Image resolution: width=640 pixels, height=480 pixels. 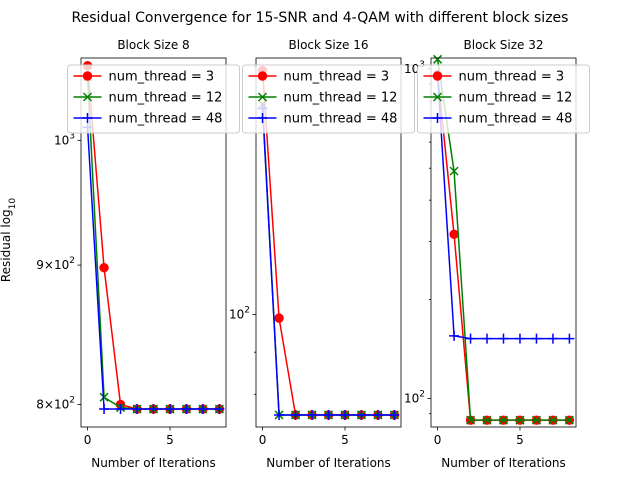 I want to click on y-tick-label: 10³, so click(x=64, y=139).